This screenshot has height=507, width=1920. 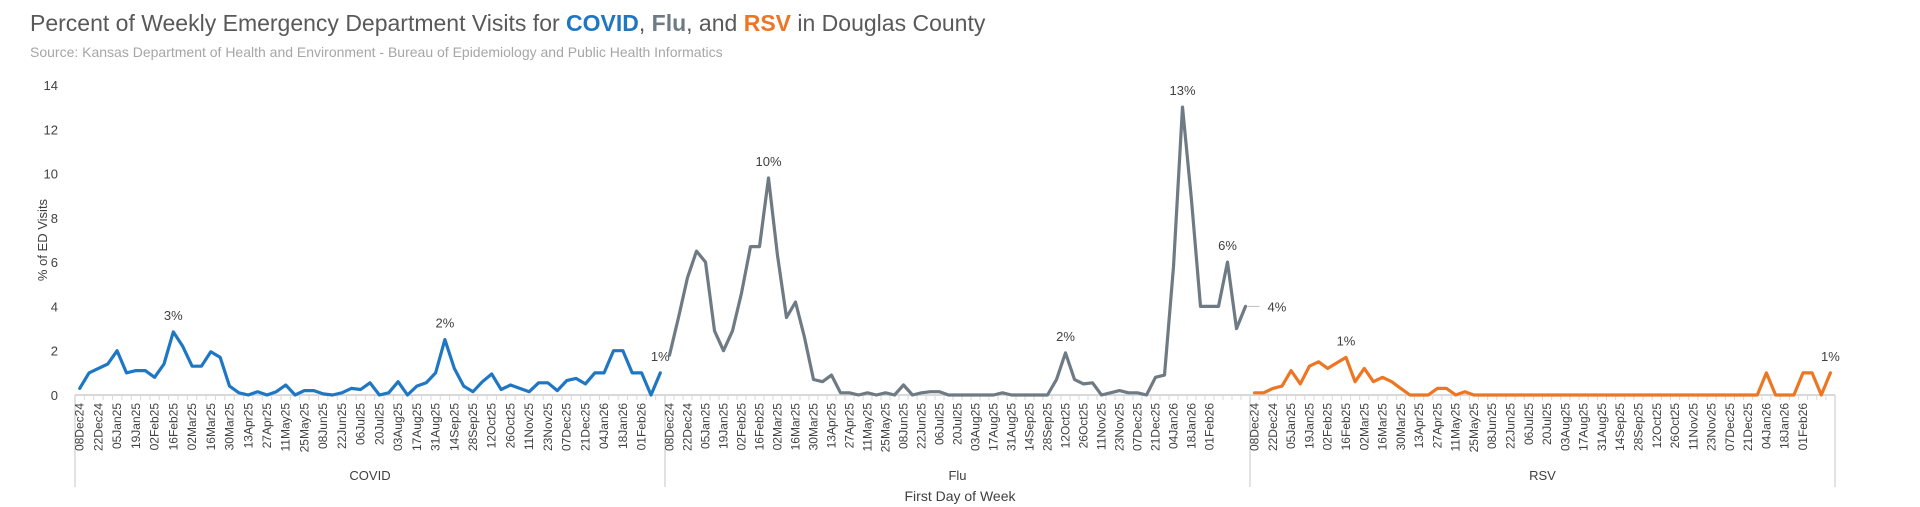 What do you see at coordinates (768, 161) in the screenshot?
I see `data-label: 10%` at bounding box center [768, 161].